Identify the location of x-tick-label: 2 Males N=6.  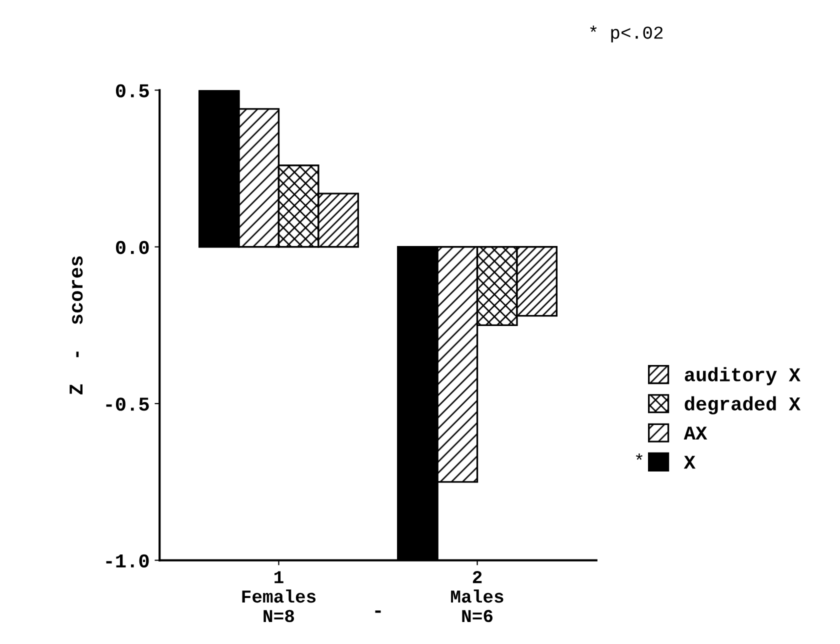
(477, 596).